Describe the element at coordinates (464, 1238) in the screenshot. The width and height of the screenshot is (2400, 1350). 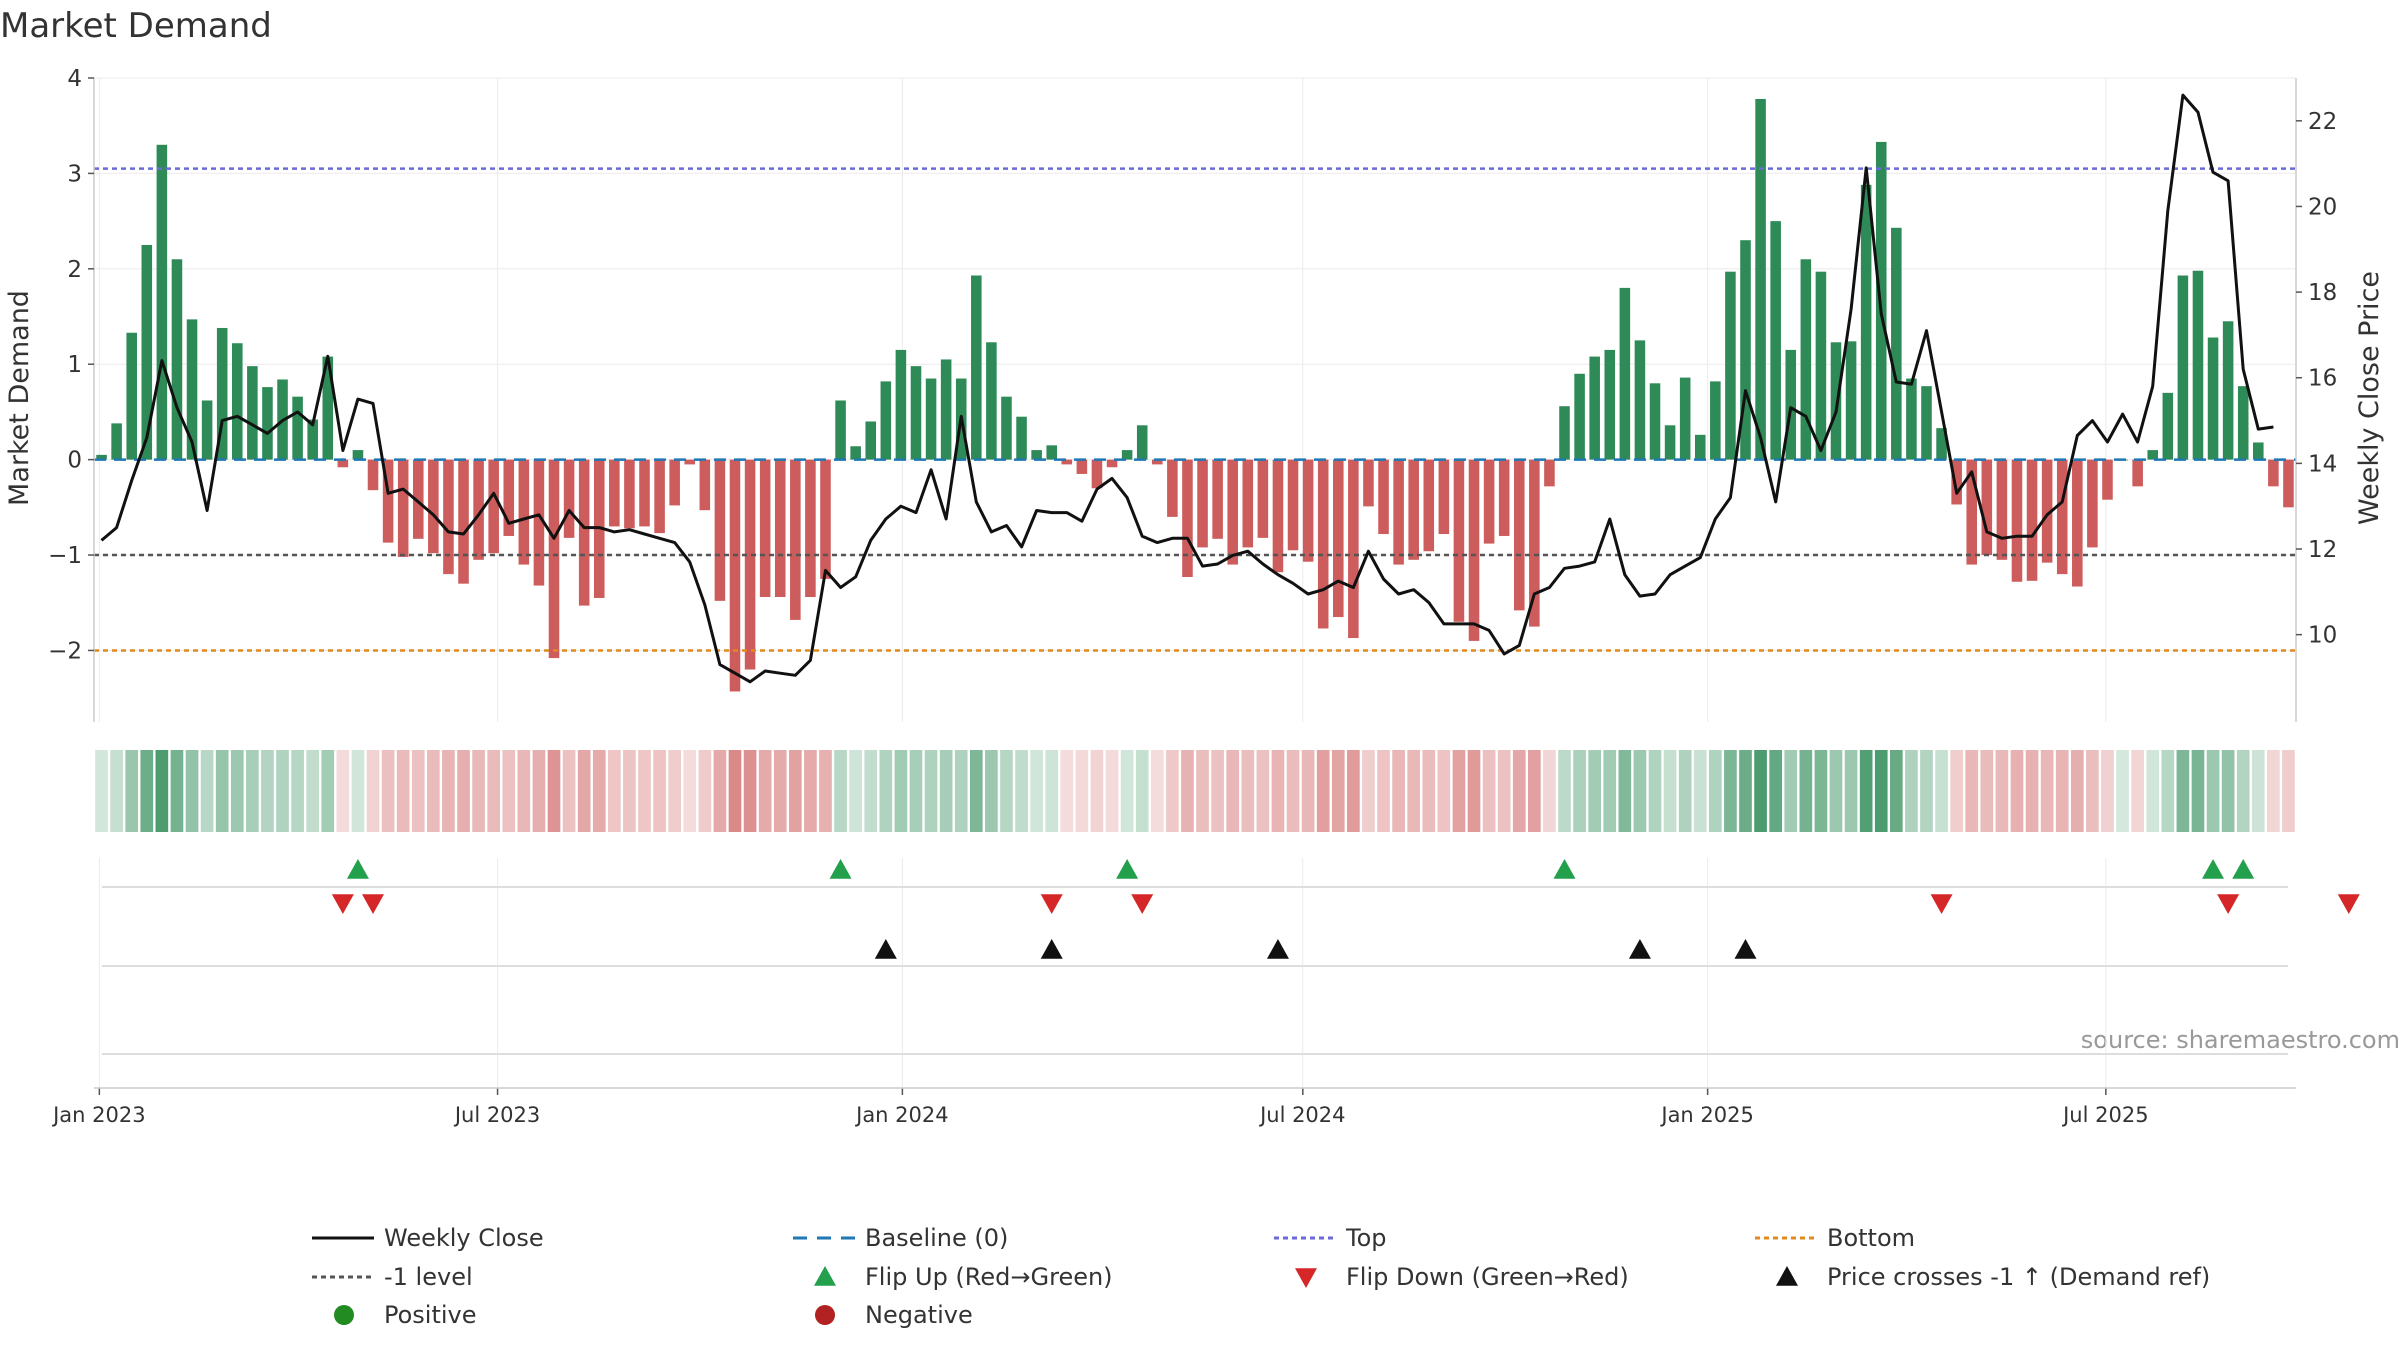
I see `legend-label-line-black: Weekly Close` at that location.